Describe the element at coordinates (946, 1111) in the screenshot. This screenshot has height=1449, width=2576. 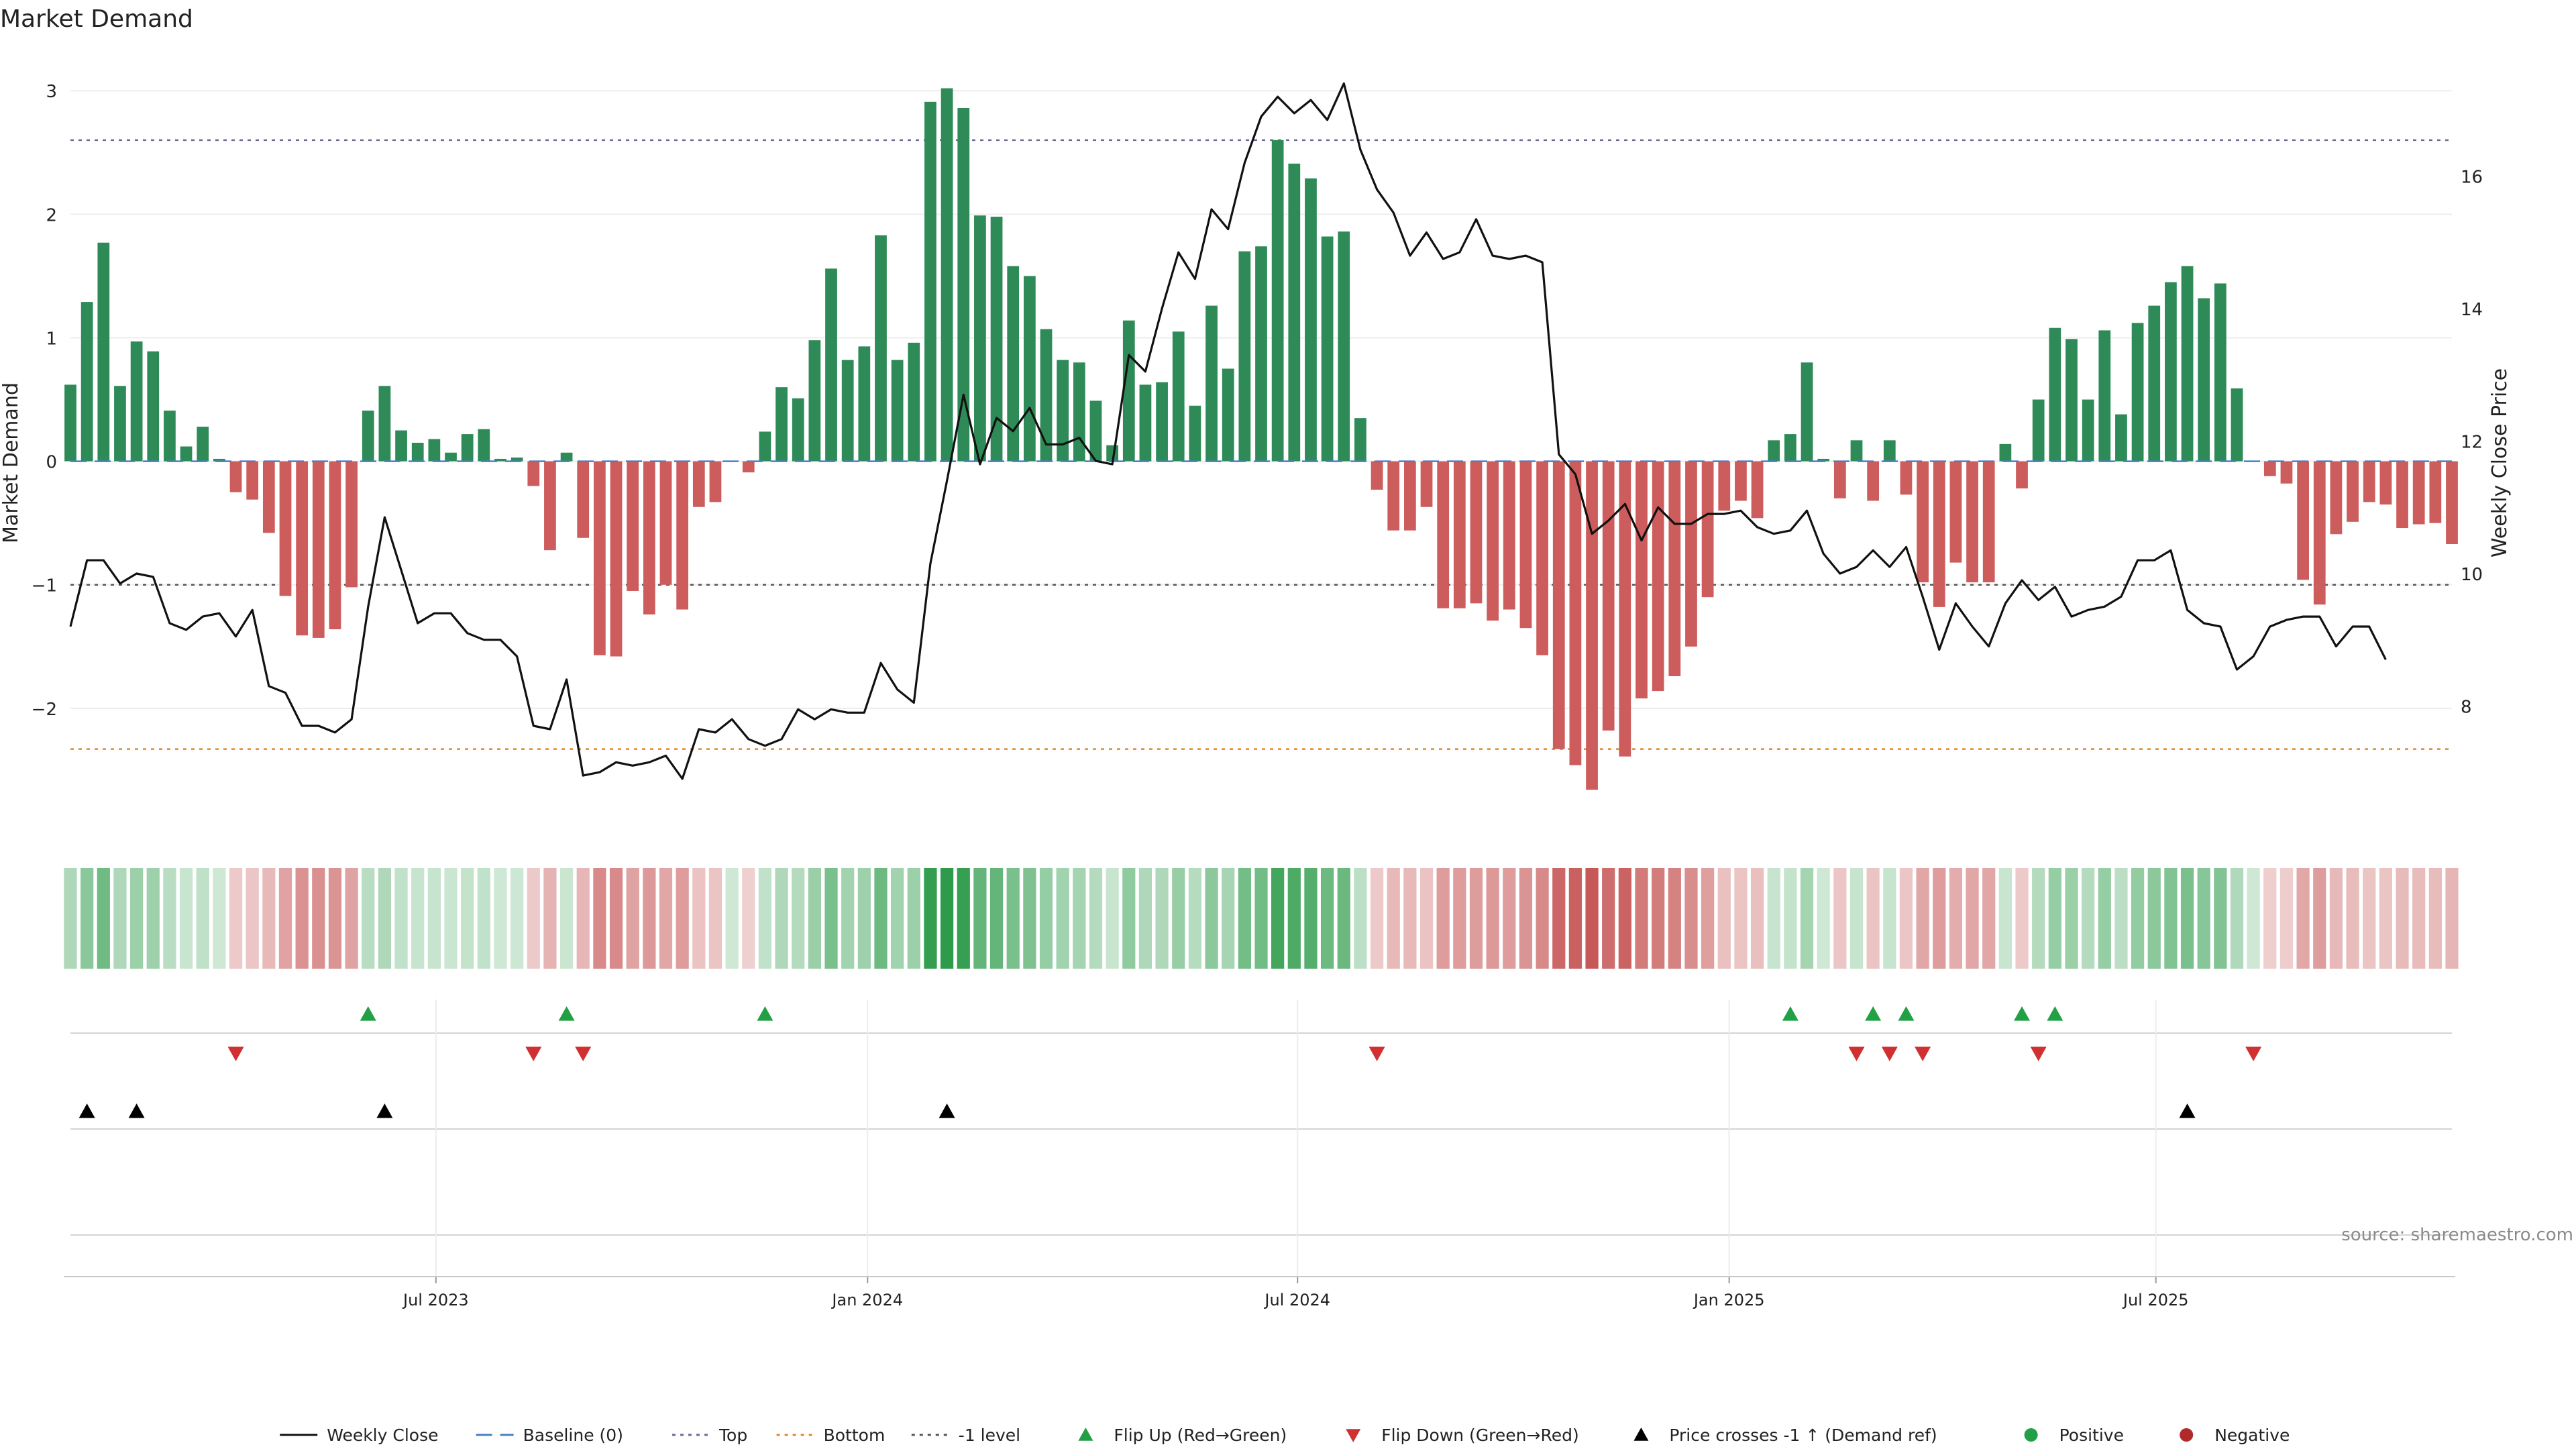
I see `price-cross-marker` at that location.